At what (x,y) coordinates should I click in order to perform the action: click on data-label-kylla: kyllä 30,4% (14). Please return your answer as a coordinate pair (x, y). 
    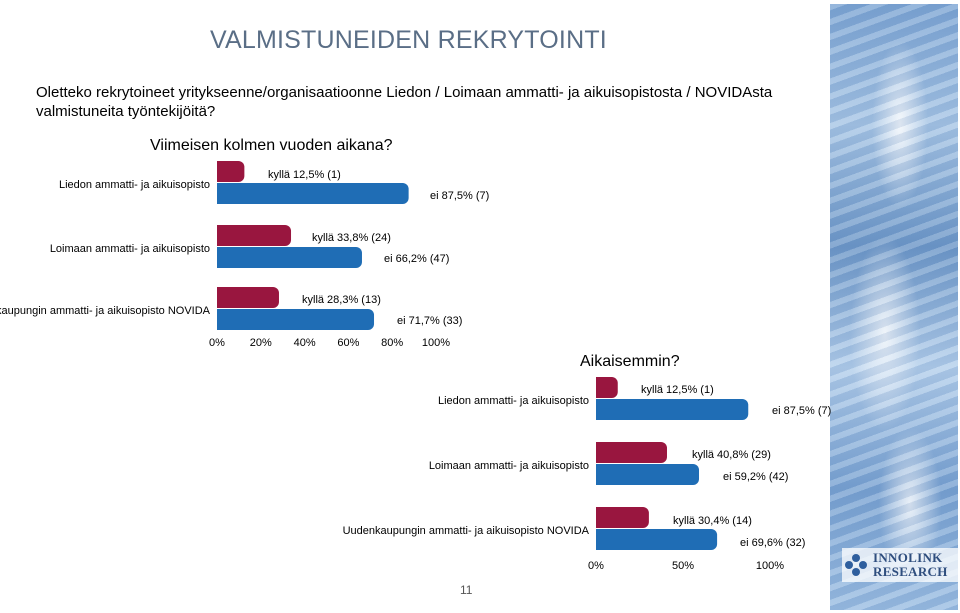
    Looking at the image, I should click on (712, 521).